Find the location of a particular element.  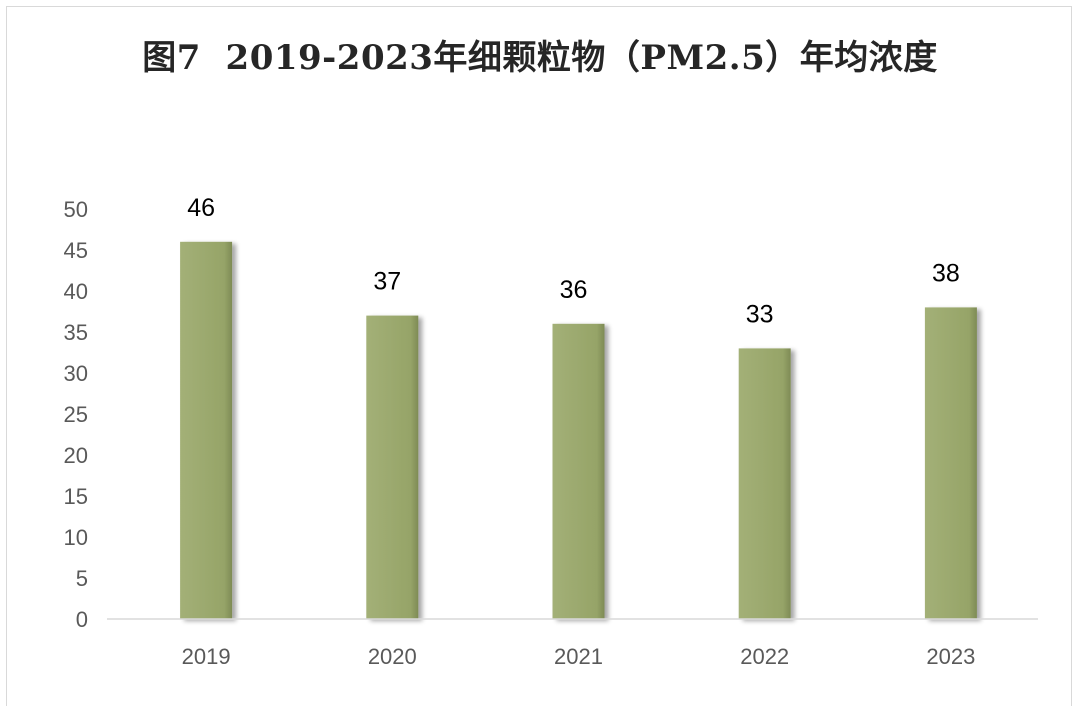

y-axis-tick-labels: 0 5 10 15 20 25 30 35 40 45 50 is located at coordinates (76, 414).